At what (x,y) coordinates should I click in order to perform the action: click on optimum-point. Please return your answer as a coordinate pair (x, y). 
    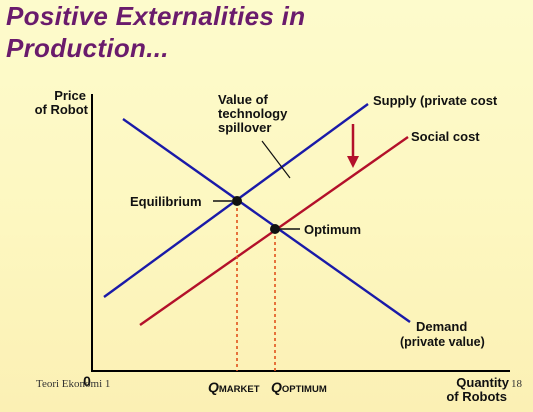
    Looking at the image, I should click on (275, 229).